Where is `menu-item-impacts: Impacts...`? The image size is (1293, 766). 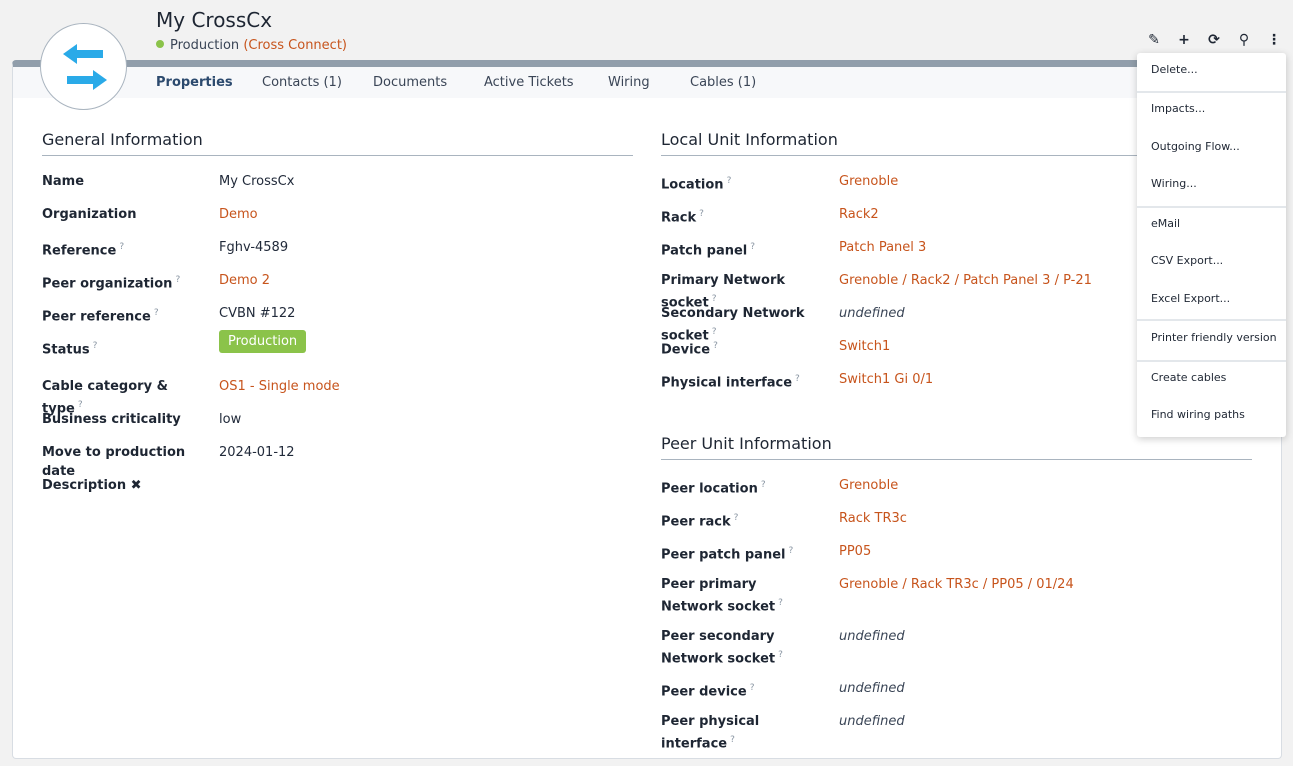 menu-item-impacts: Impacts... is located at coordinates (1178, 108).